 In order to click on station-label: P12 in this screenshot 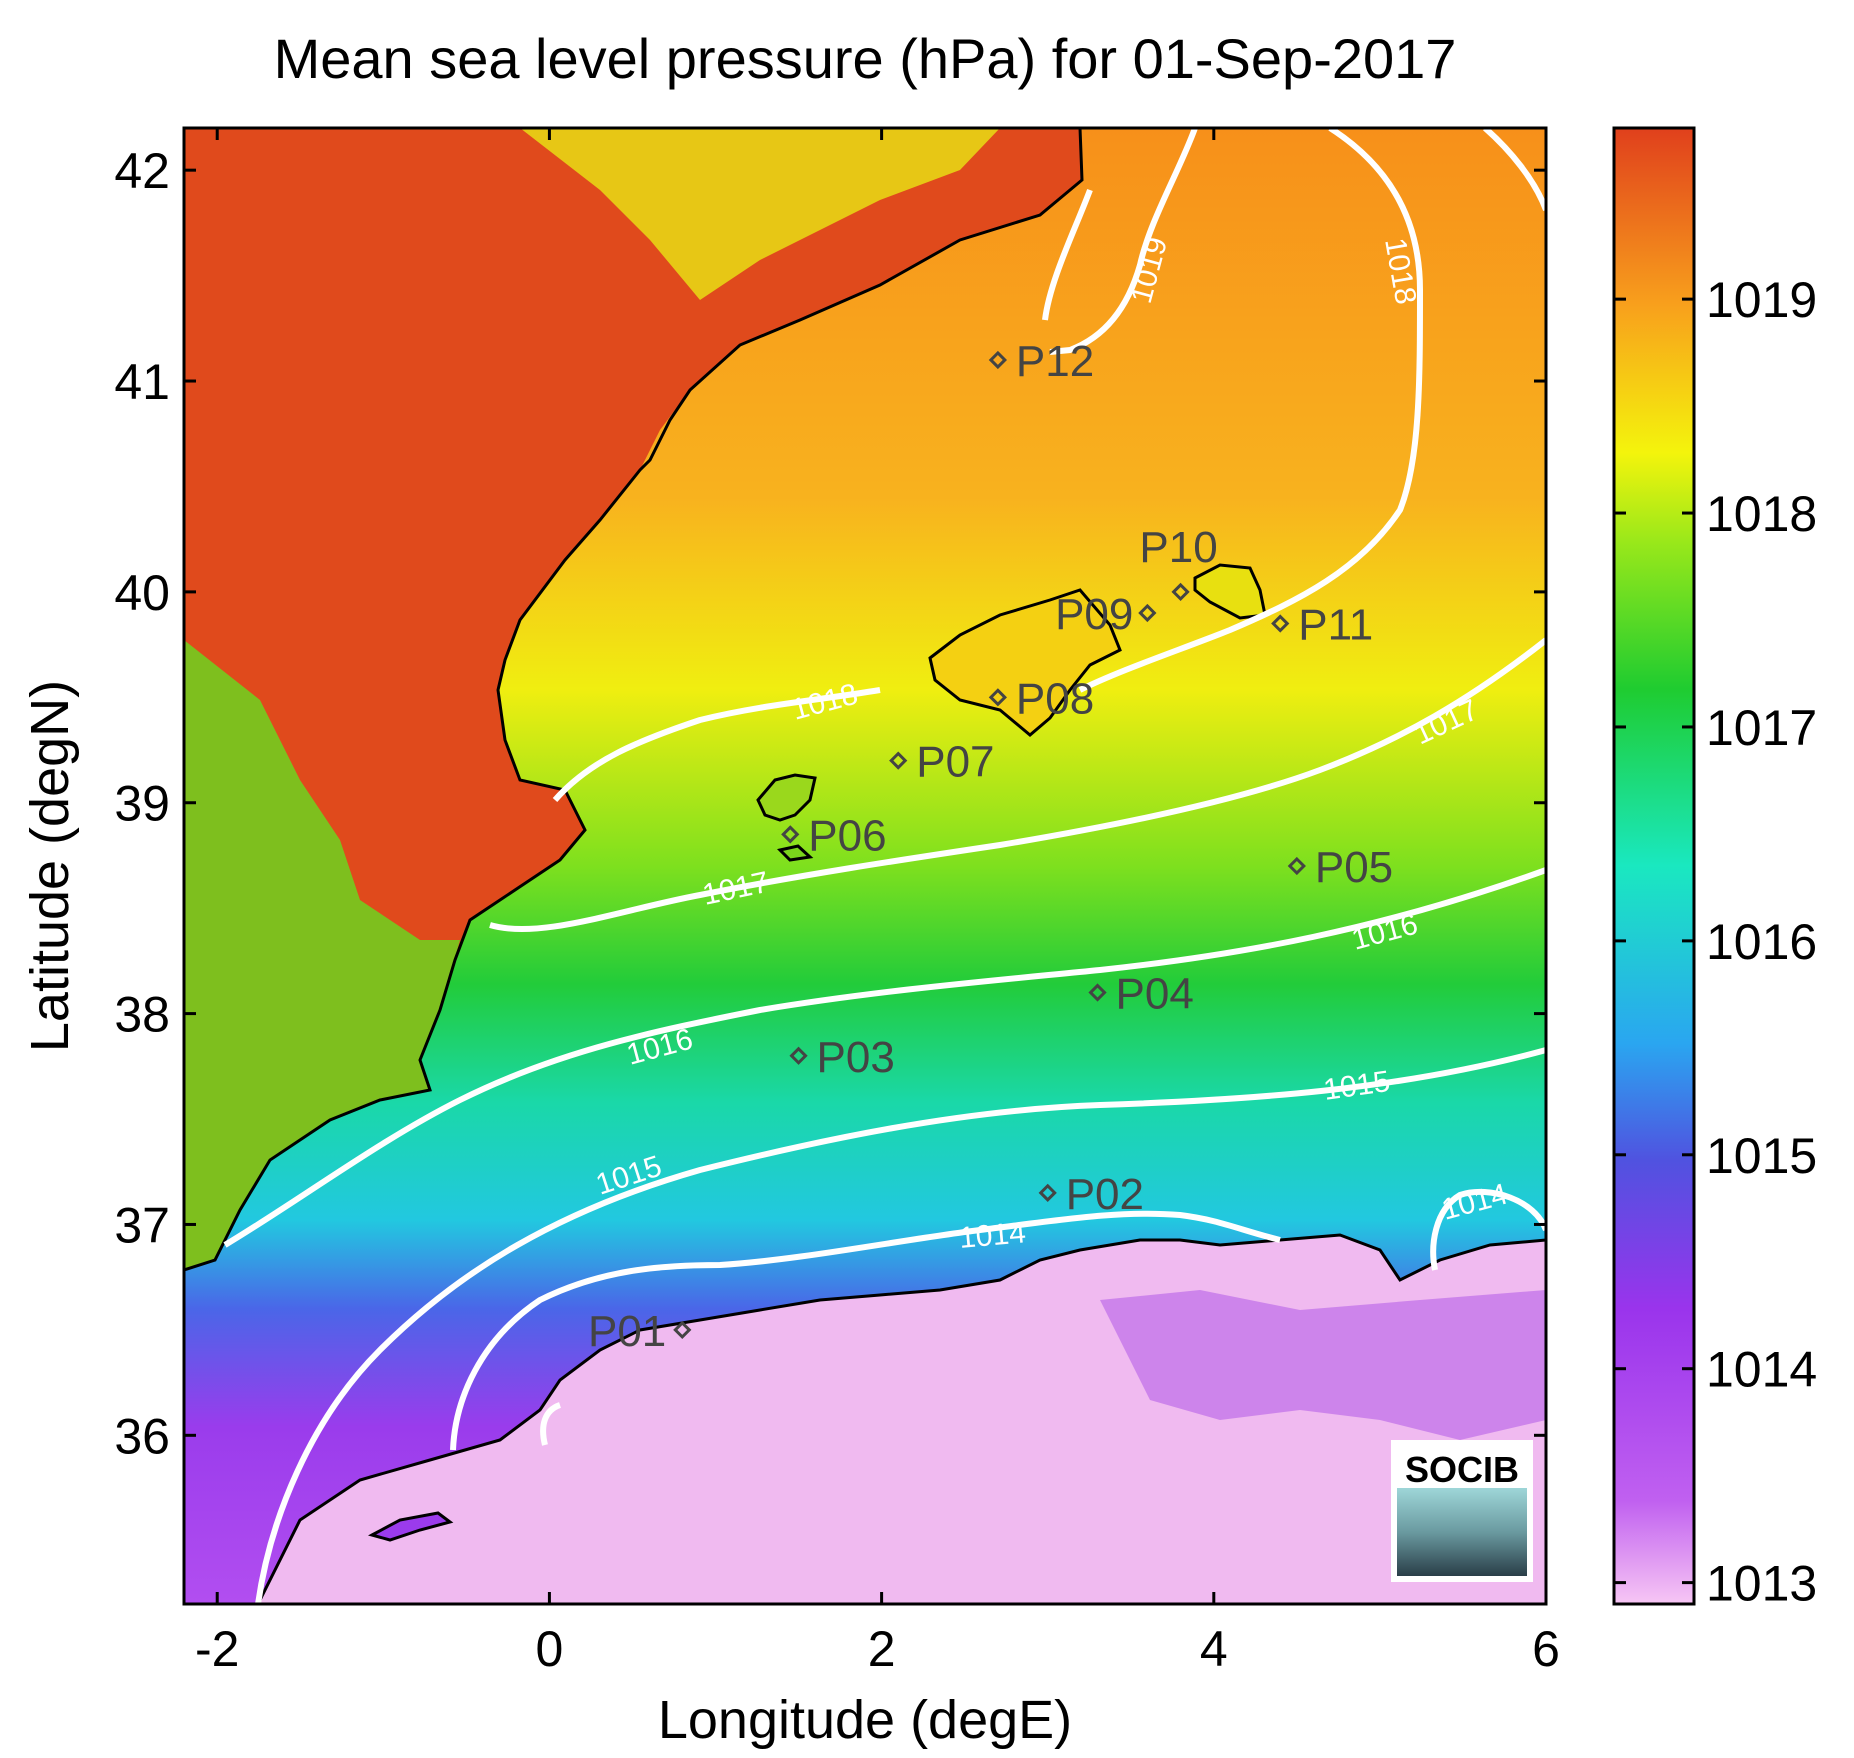, I will do `click(1055, 361)`.